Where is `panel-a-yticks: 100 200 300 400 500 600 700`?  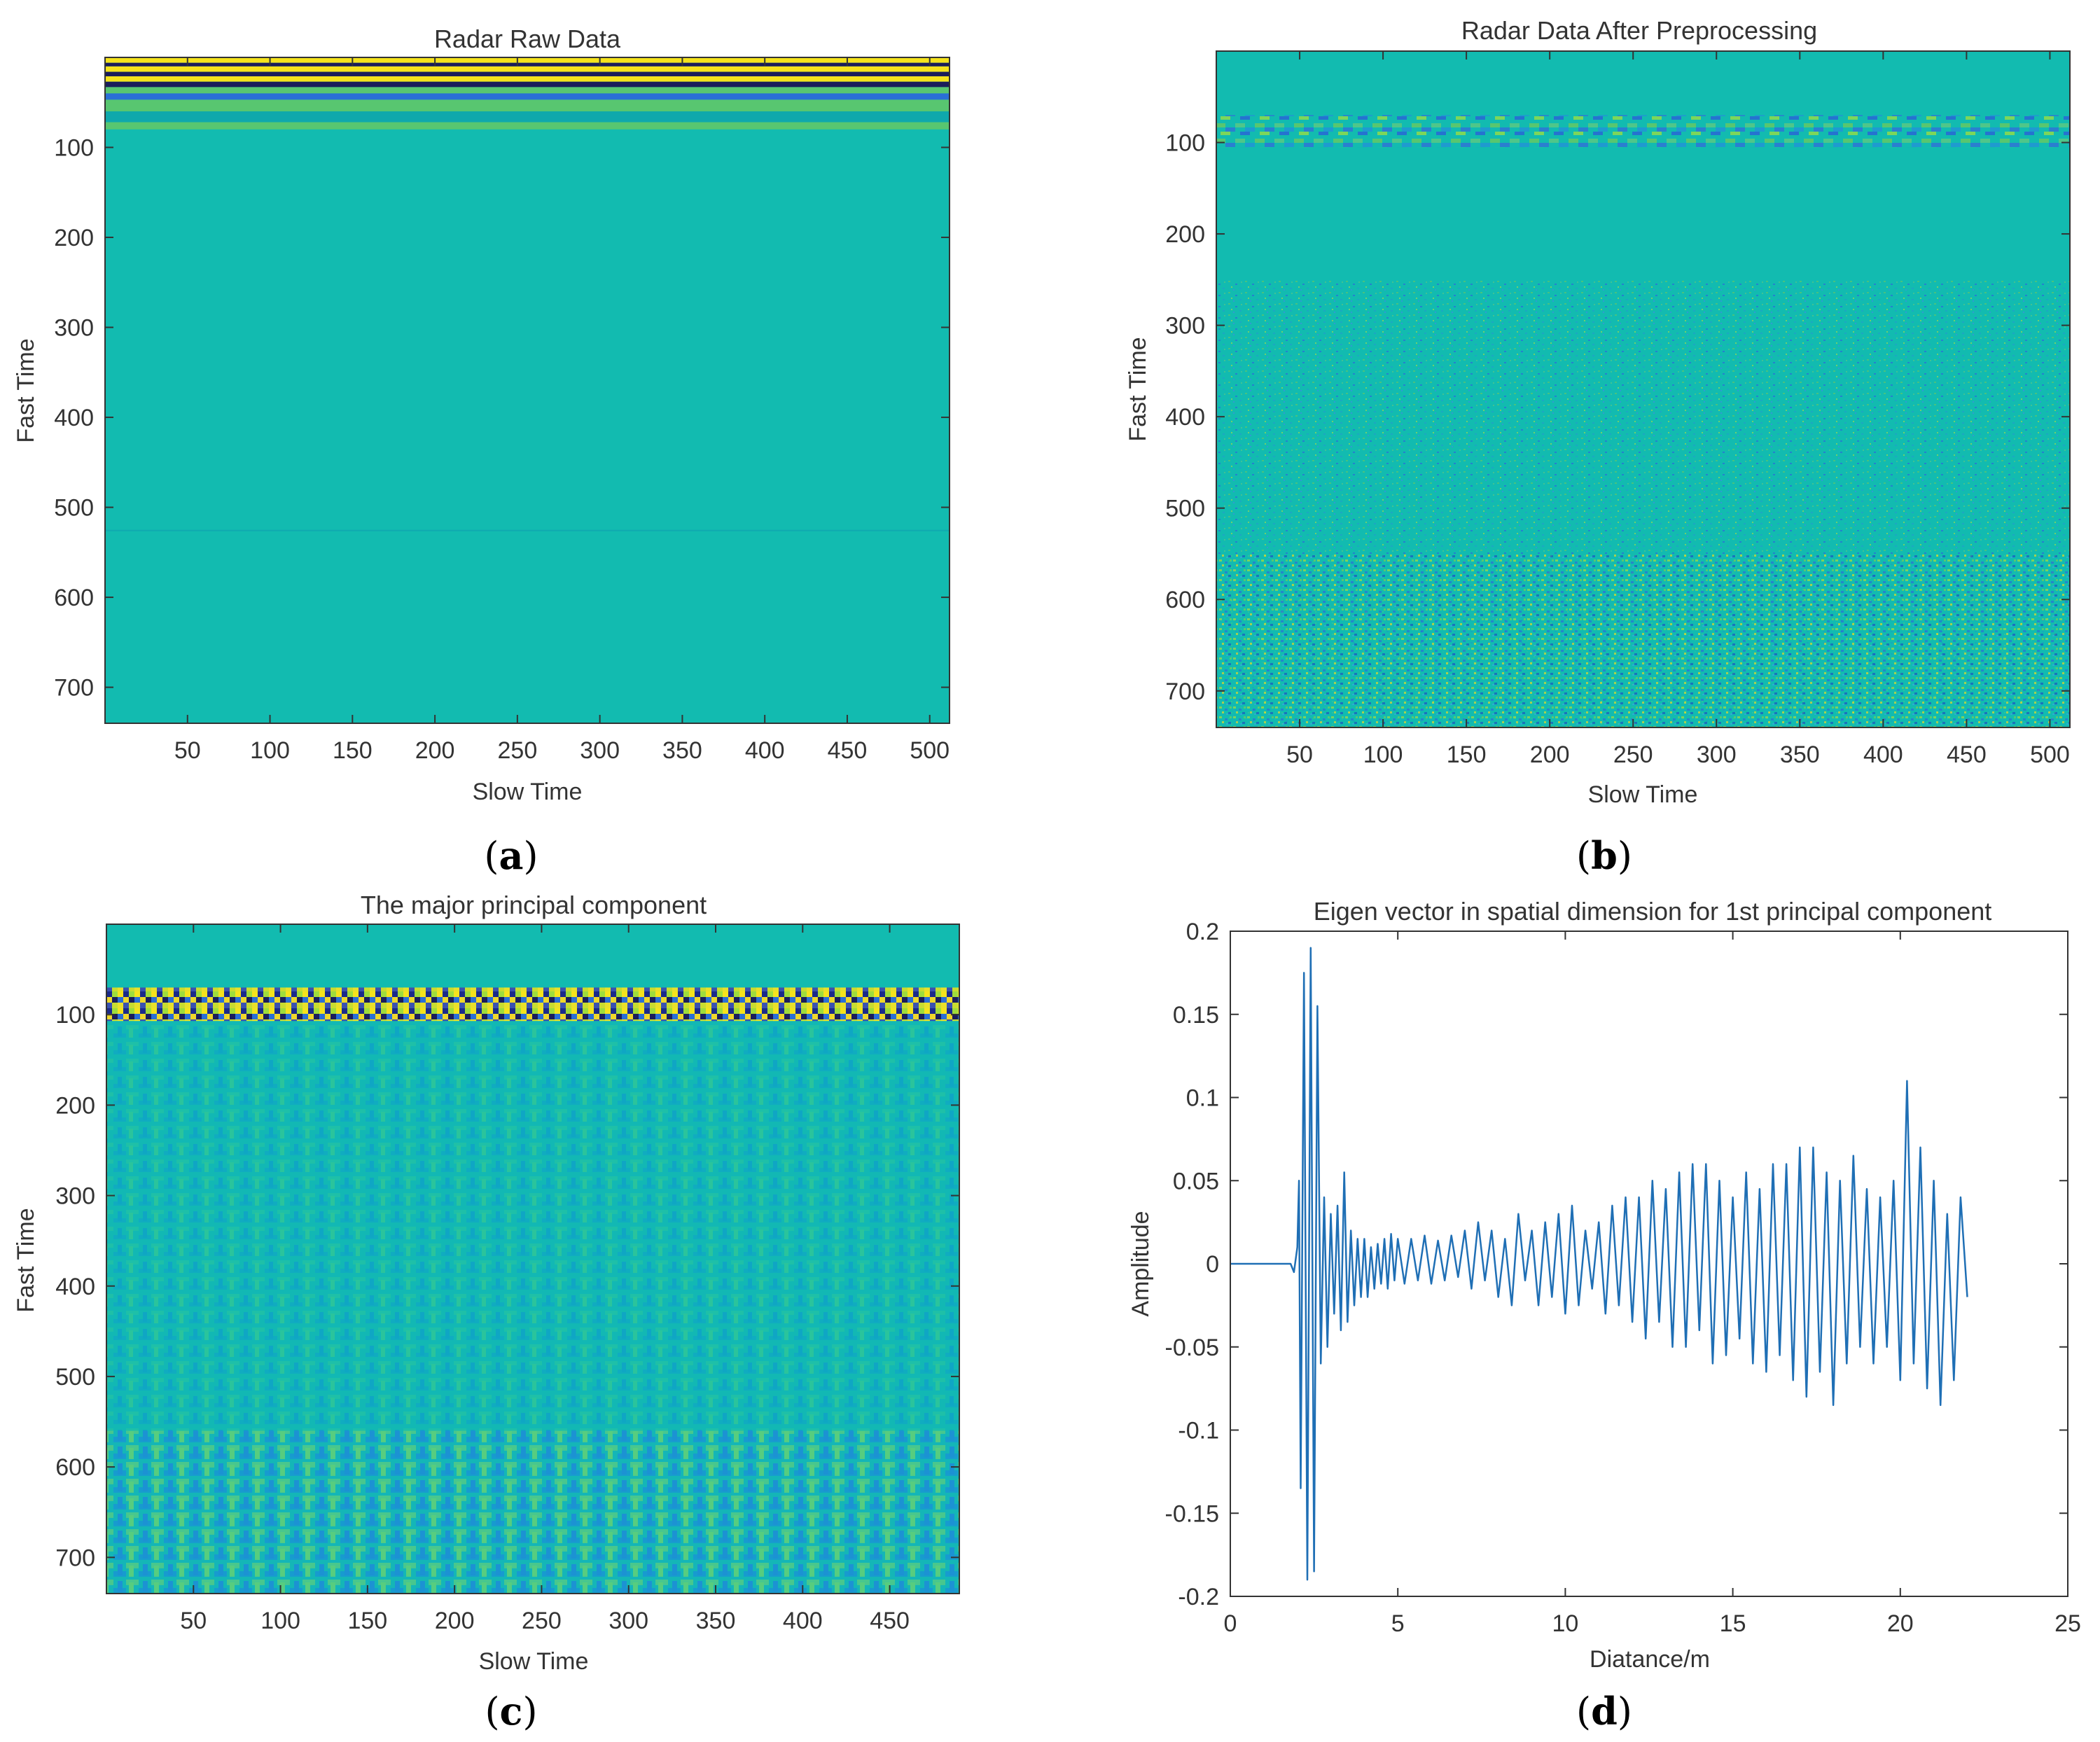 panel-a-yticks: 100 200 300 400 500 600 700 is located at coordinates (502, 419).